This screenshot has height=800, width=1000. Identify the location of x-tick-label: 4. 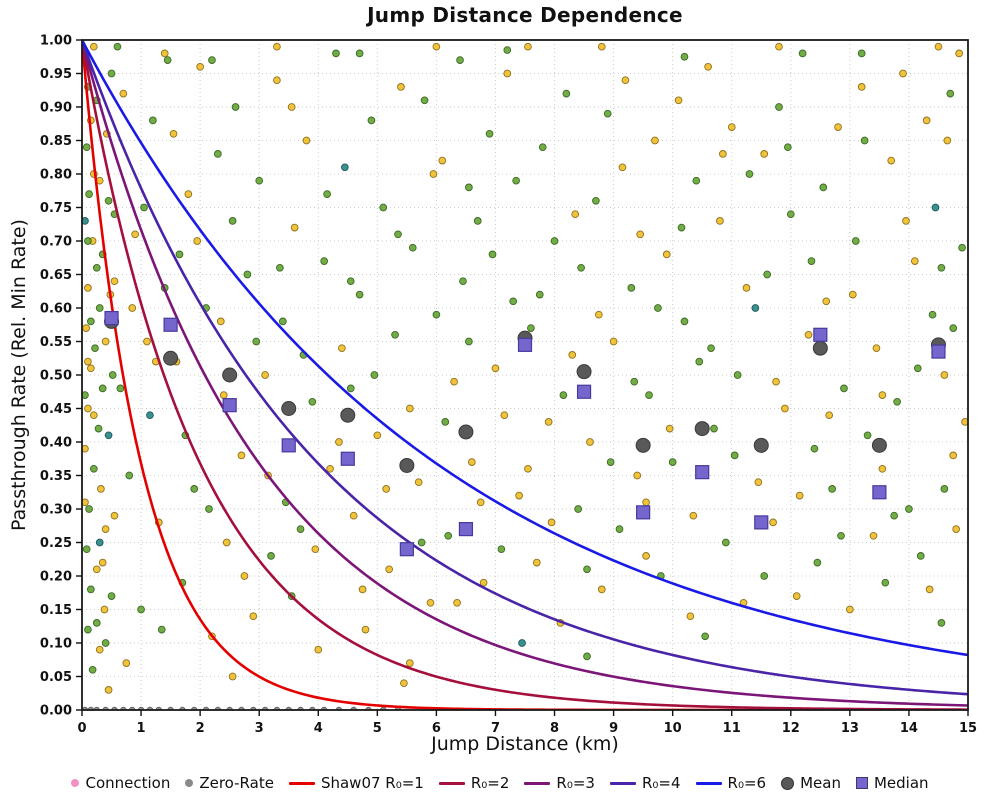
(318, 728).